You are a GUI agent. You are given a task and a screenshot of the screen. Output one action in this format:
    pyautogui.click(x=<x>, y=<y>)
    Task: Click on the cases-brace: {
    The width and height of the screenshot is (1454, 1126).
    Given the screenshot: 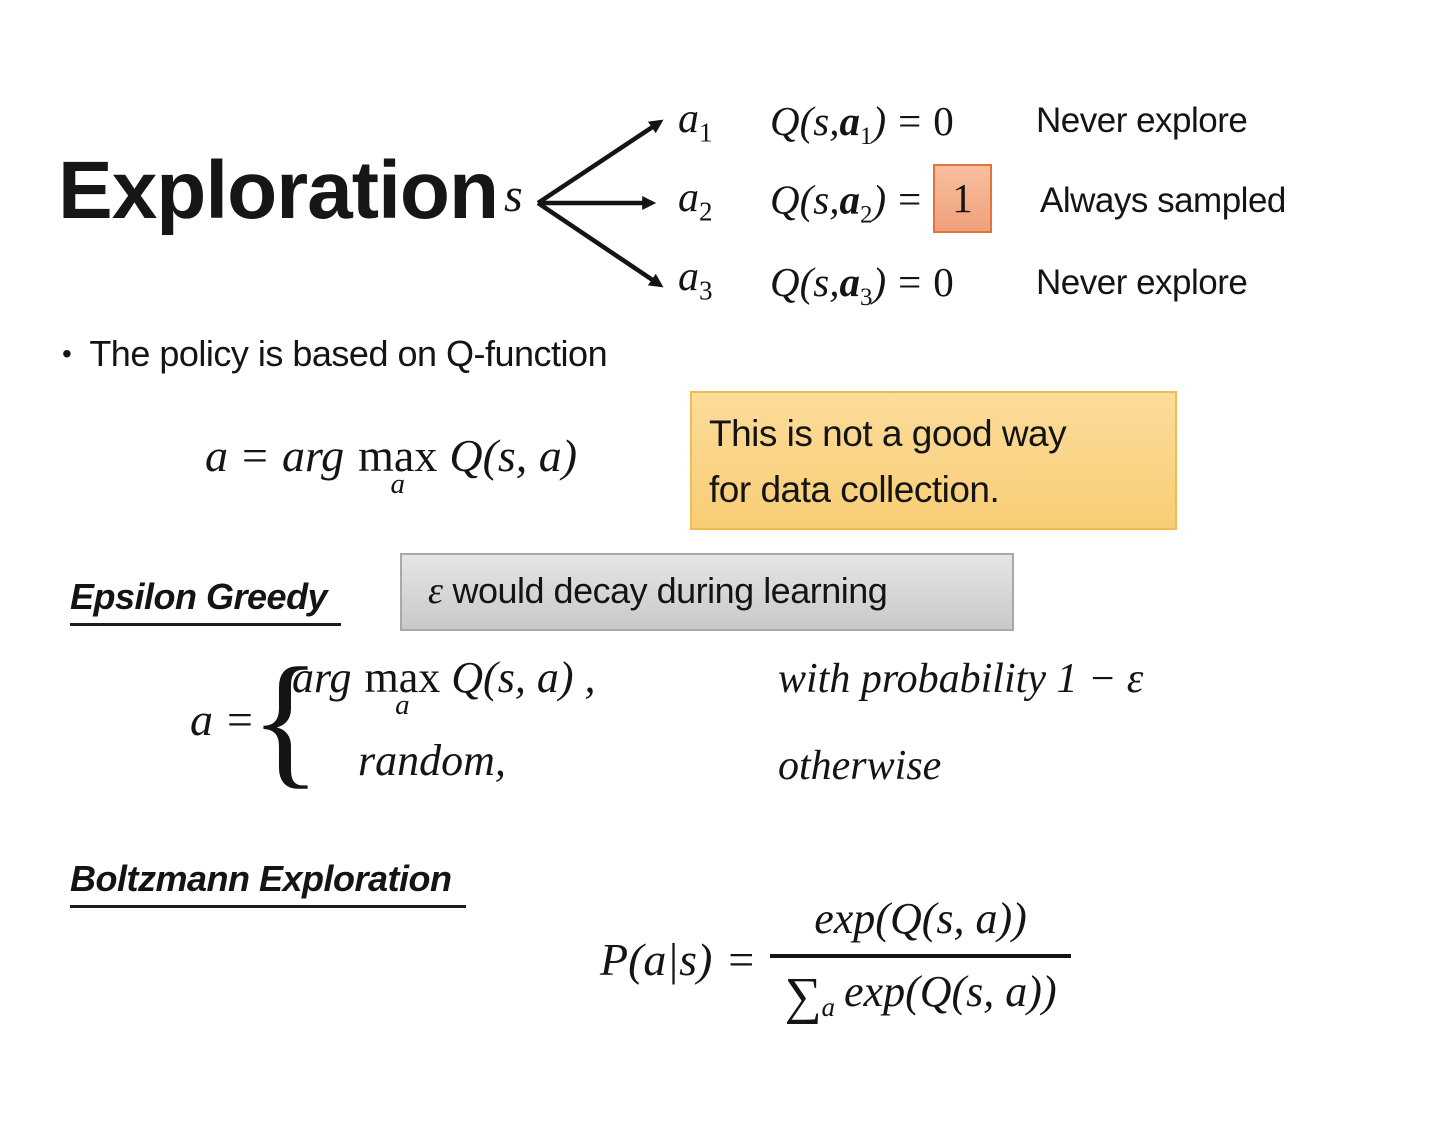 What is the action you would take?
    pyautogui.click(x=286, y=720)
    